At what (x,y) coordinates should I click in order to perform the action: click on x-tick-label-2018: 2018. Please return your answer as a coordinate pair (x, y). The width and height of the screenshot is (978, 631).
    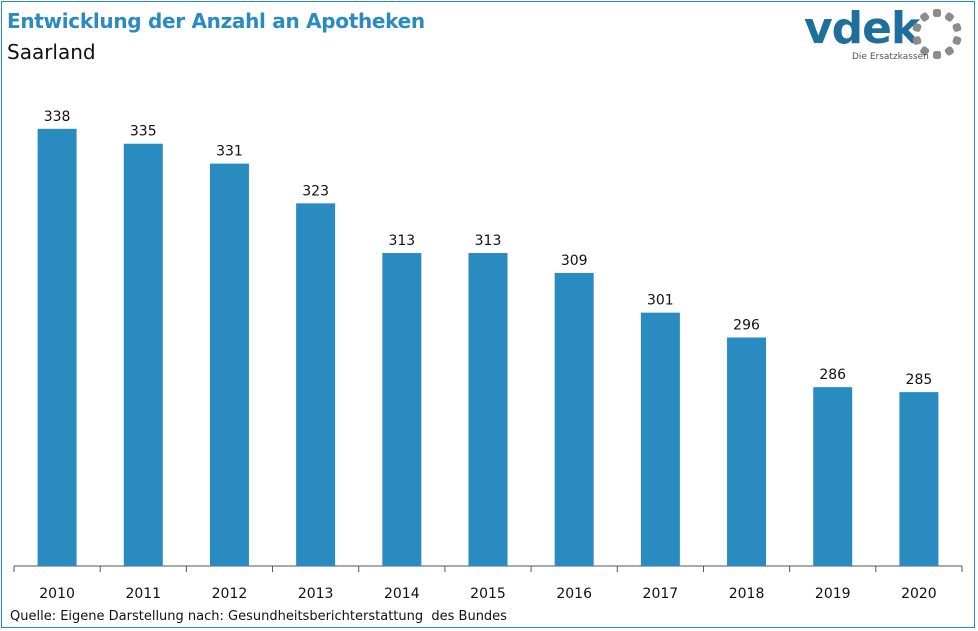
    Looking at the image, I should click on (747, 594).